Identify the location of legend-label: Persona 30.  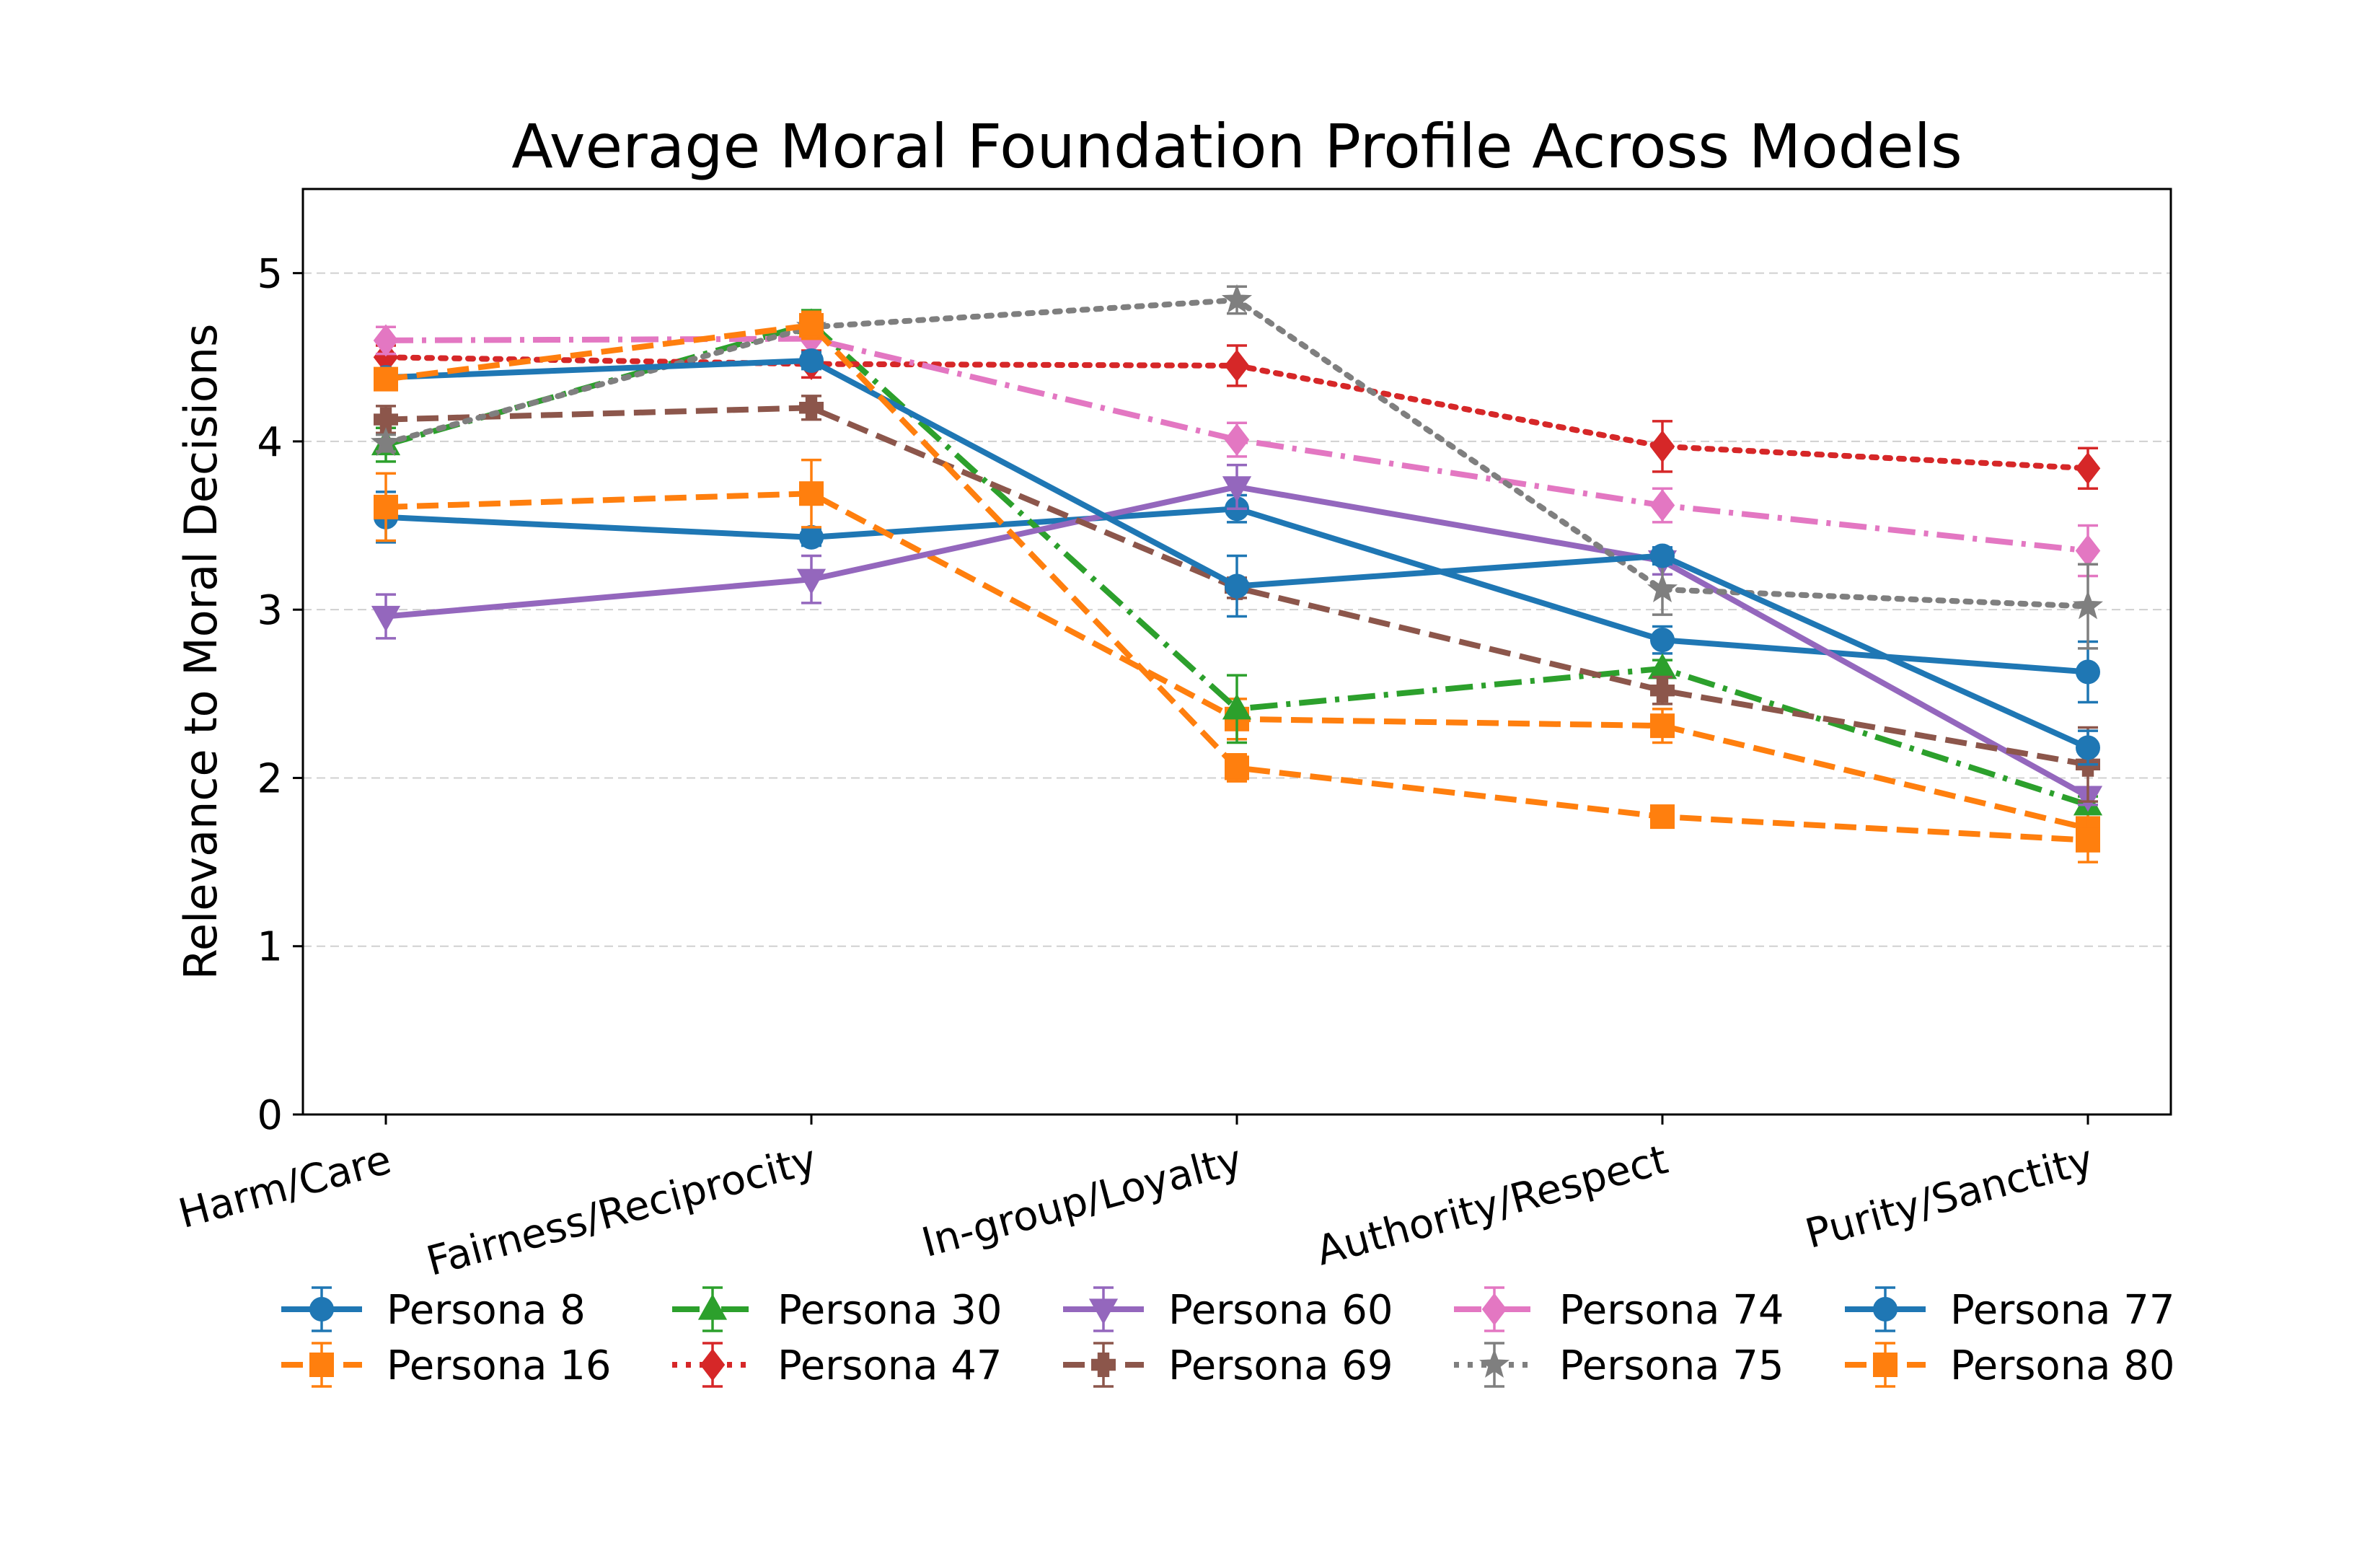
(889, 1310).